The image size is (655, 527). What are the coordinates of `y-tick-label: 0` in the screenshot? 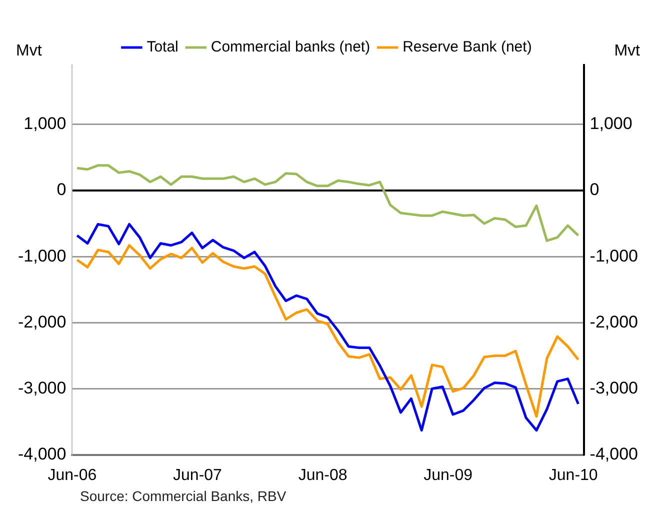 It's located at (61, 190).